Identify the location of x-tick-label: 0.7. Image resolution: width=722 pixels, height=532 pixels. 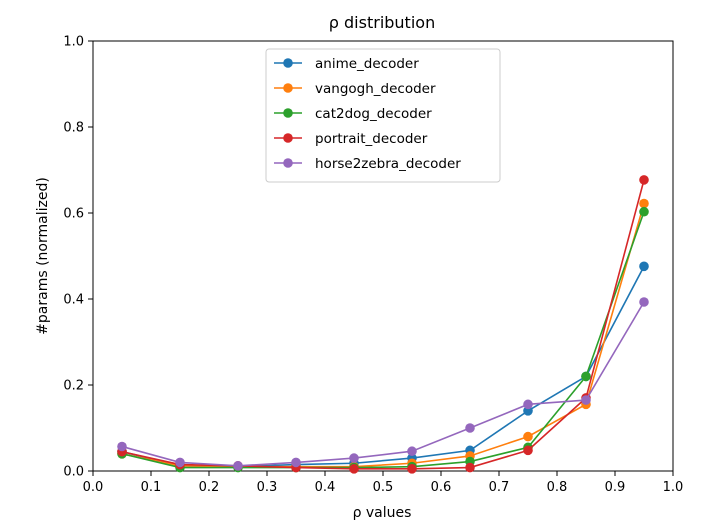
(499, 487).